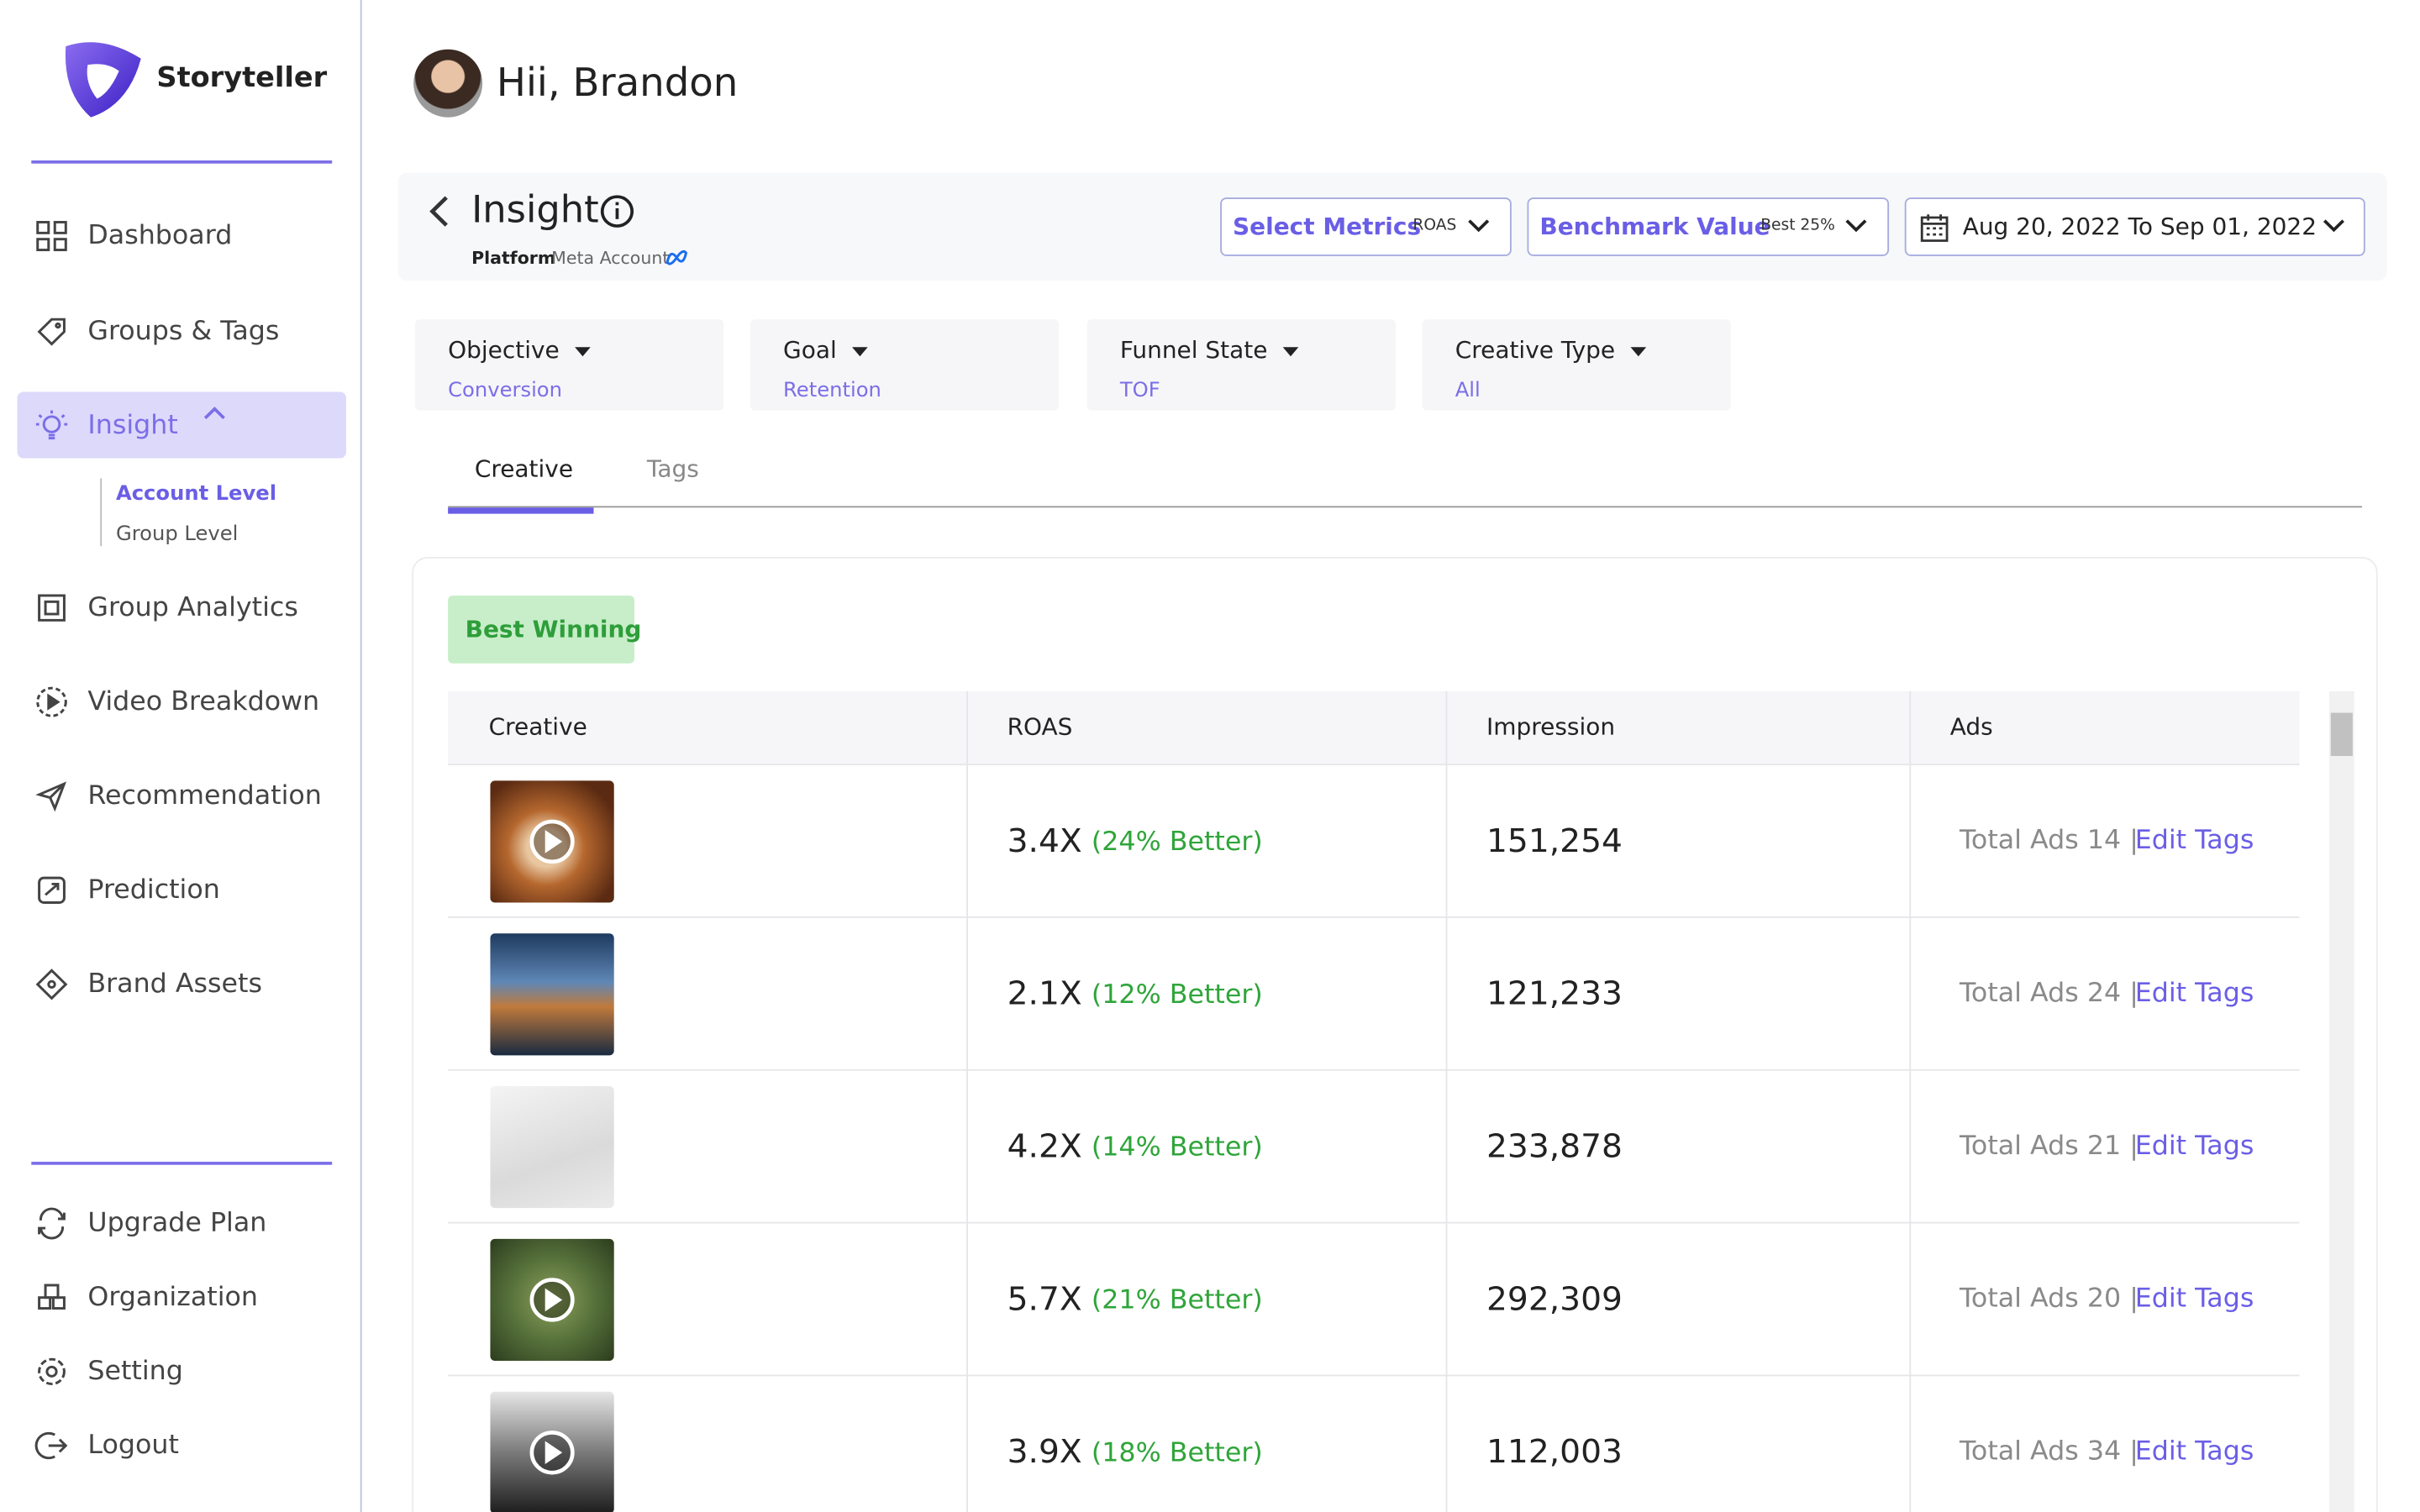 This screenshot has height=1512, width=2420. What do you see at coordinates (177, 534) in the screenshot?
I see `sub-nav-item: Group Level` at bounding box center [177, 534].